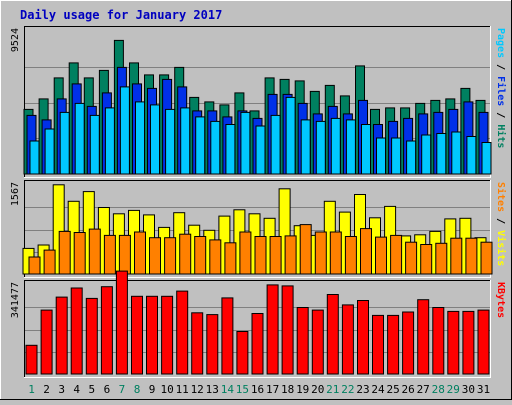 The height and width of the screenshot is (405, 512). What do you see at coordinates (15, 300) in the screenshot?
I see `y-axis-max-label: 341477` at bounding box center [15, 300].